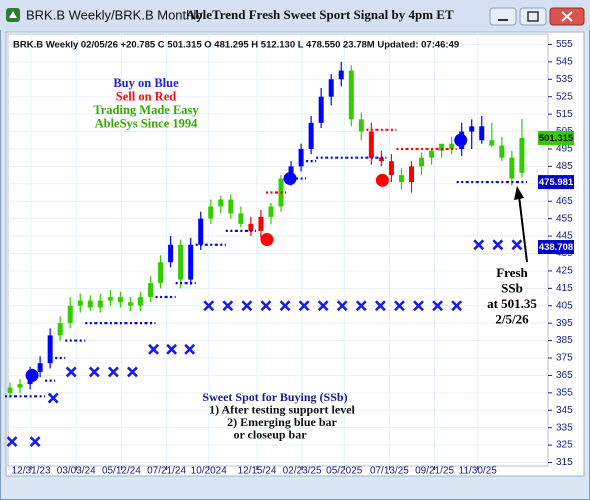 This screenshot has width=590, height=500. I want to click on legend-note: Sell on Red, so click(146, 96).